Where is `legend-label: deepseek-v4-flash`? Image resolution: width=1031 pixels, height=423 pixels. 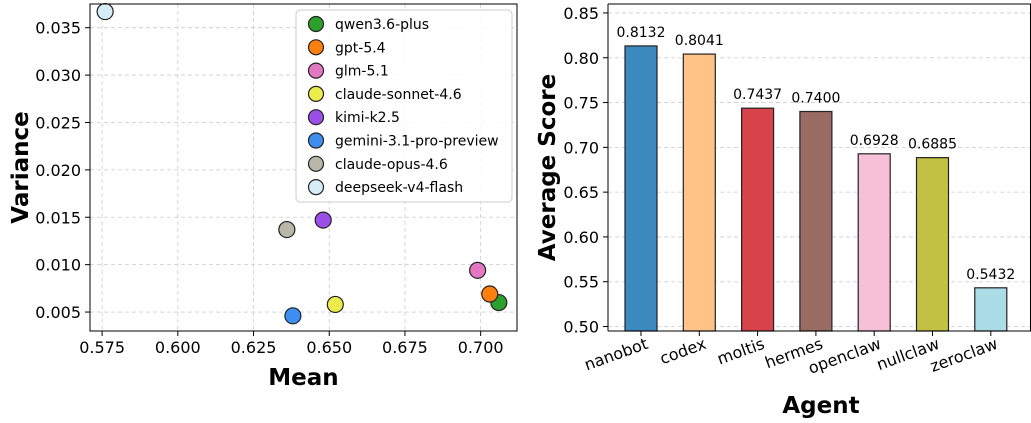 legend-label: deepseek-v4-flash is located at coordinates (399, 188).